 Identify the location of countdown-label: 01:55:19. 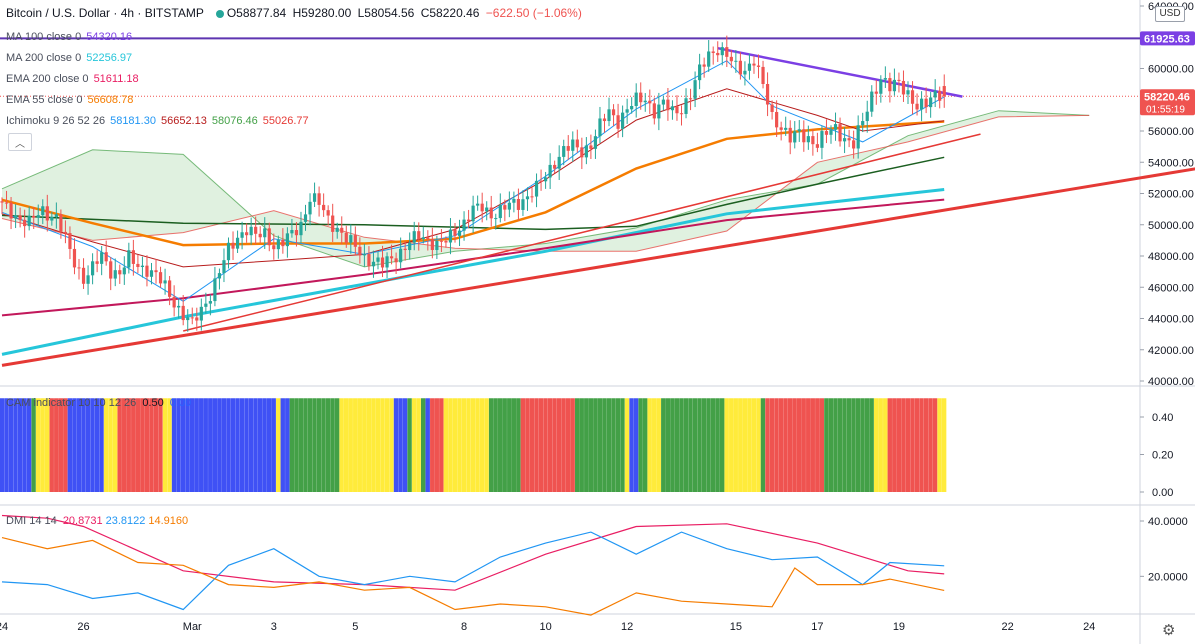
(1165, 109).